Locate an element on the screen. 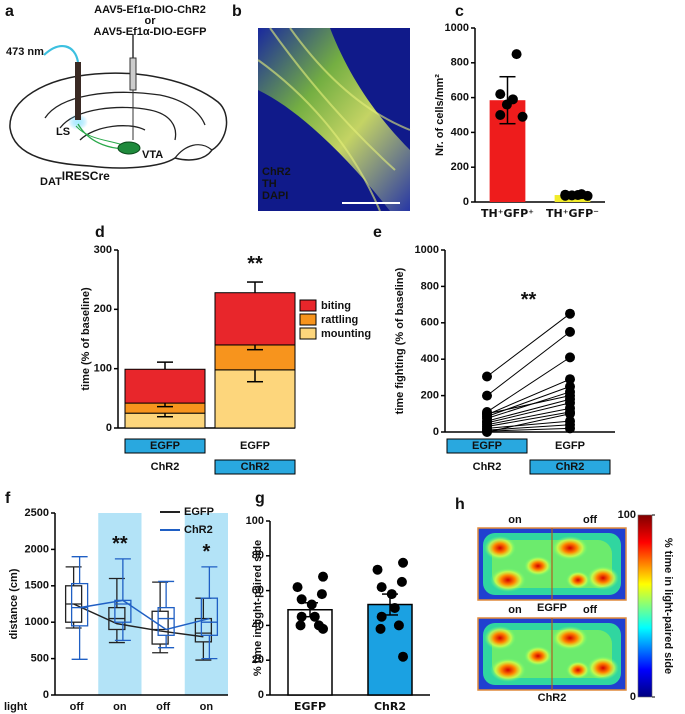 The height and width of the screenshot is (714, 685). virus-label: AAV5-Ef1α-DIO-ChR2 is located at coordinates (150, 10).